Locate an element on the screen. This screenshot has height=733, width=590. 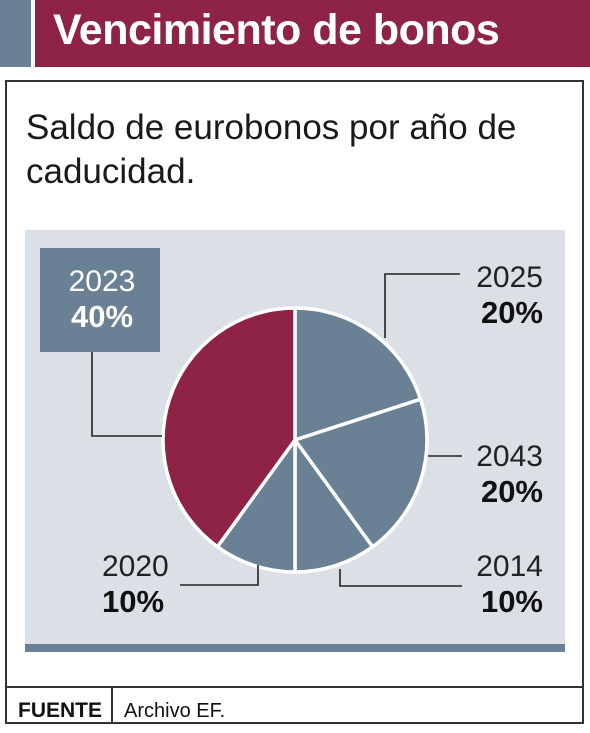
slice-label-2023: 2023 is located at coordinates (102, 281).